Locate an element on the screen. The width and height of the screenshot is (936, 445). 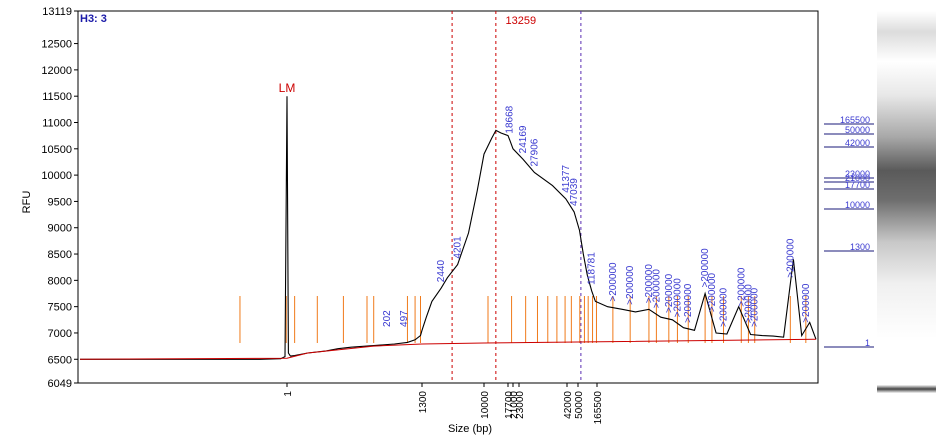
marker-line-label: 13259 is located at coordinates (521, 21).